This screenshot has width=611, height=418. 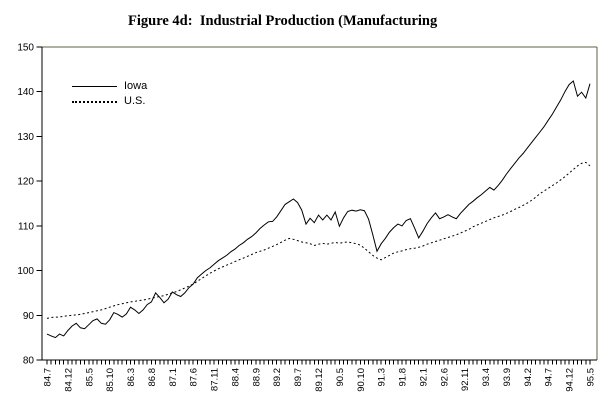 I want to click on x-tick-label: 95.5, so click(x=591, y=377).